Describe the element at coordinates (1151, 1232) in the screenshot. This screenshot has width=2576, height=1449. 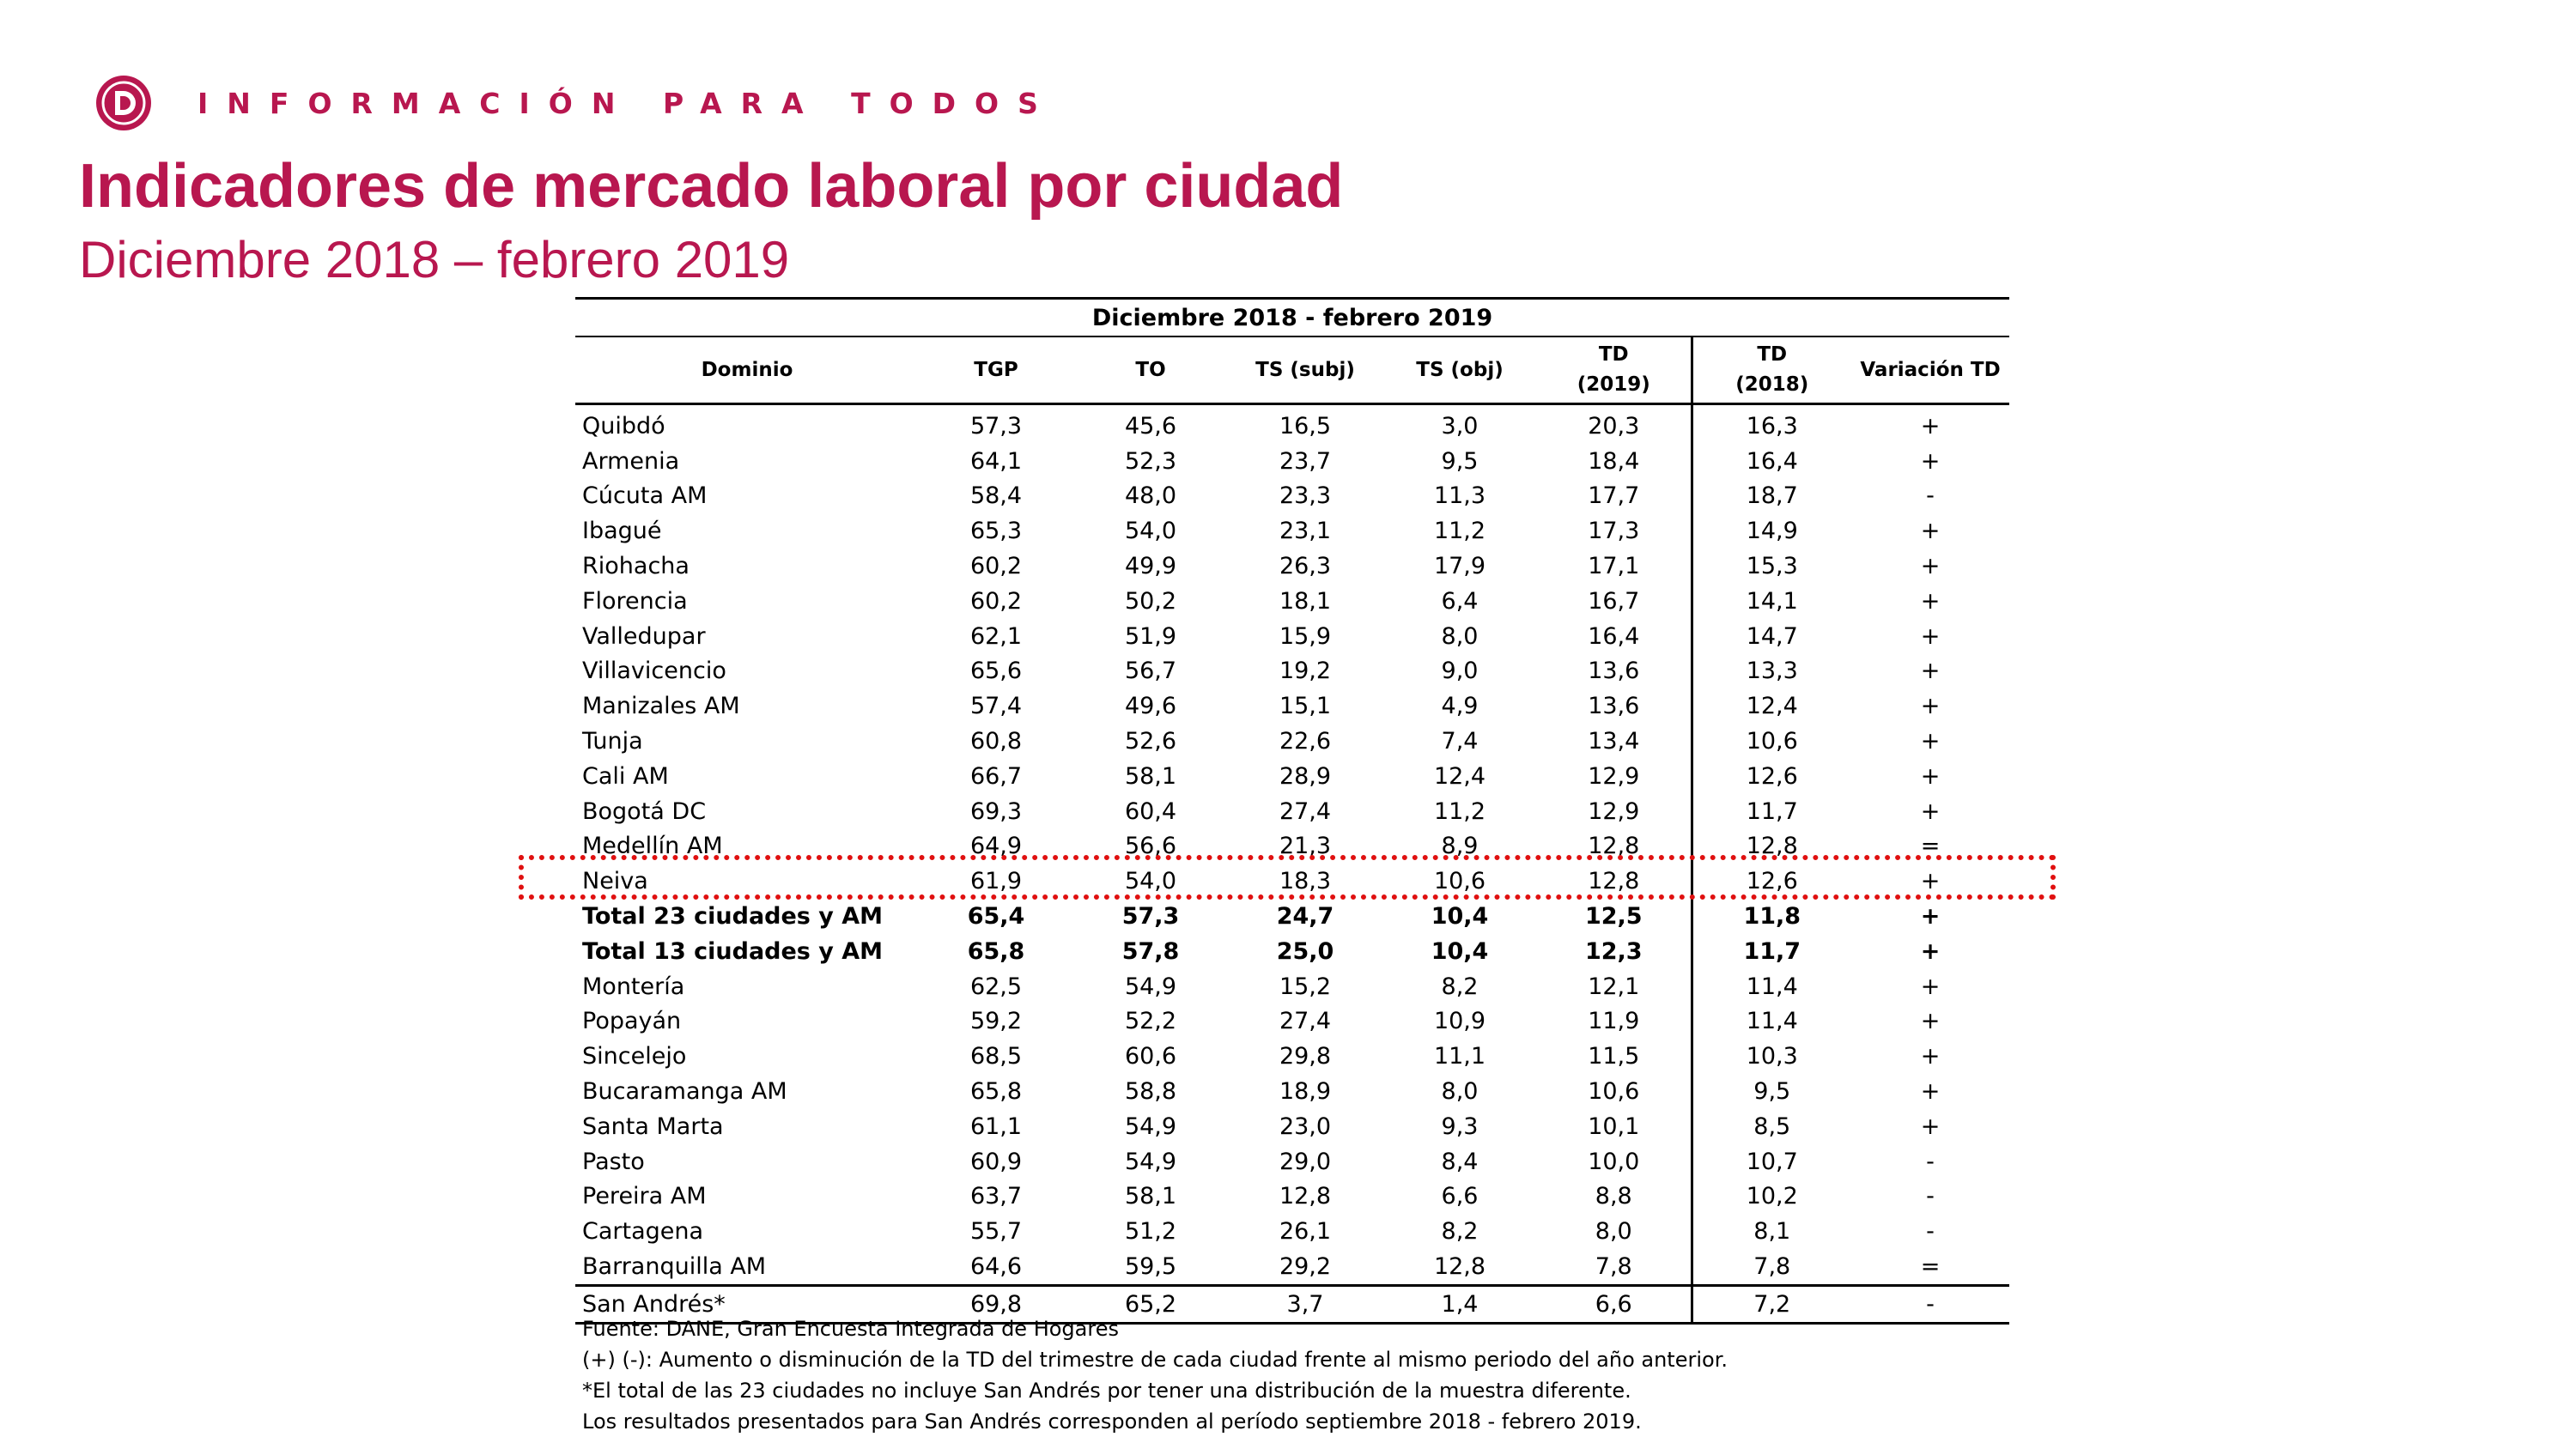
I see `cell-to: 51,2` at that location.